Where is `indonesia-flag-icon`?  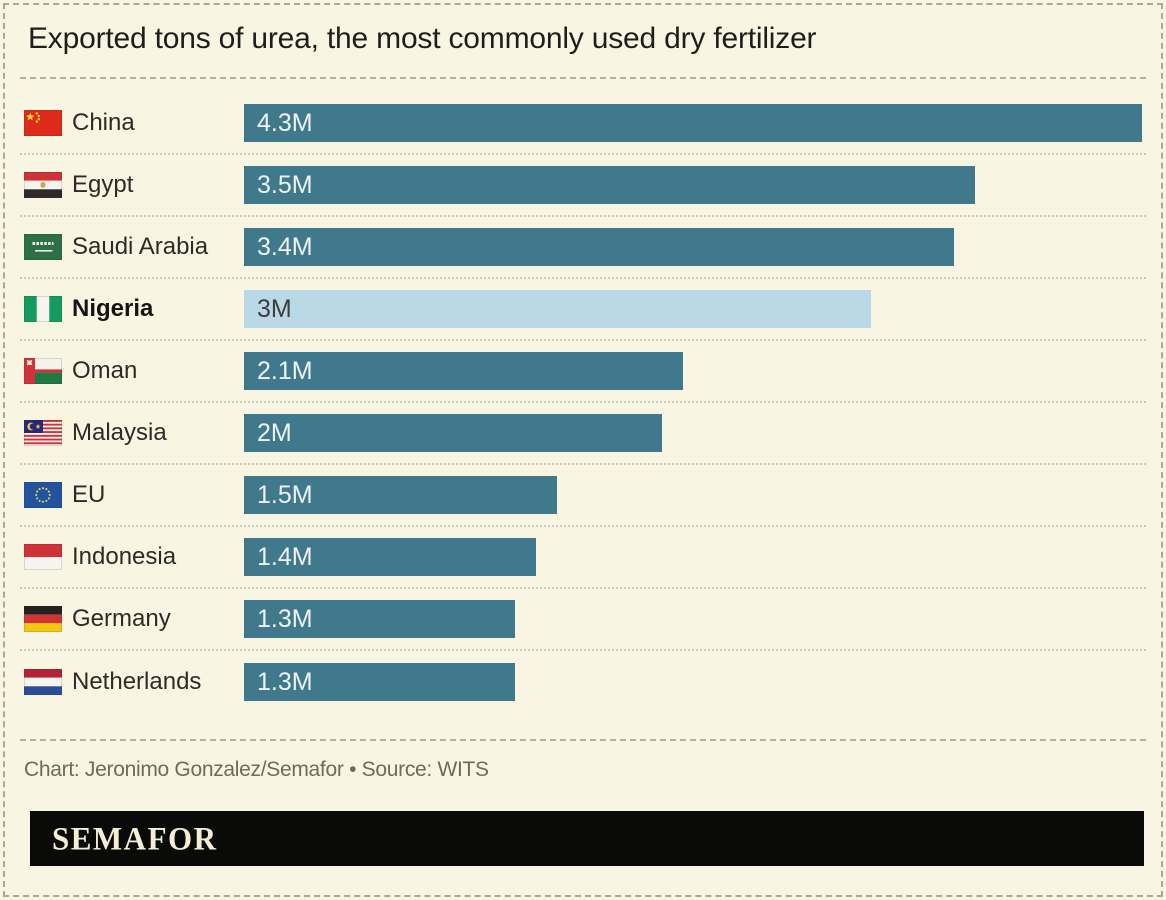 indonesia-flag-icon is located at coordinates (43, 557).